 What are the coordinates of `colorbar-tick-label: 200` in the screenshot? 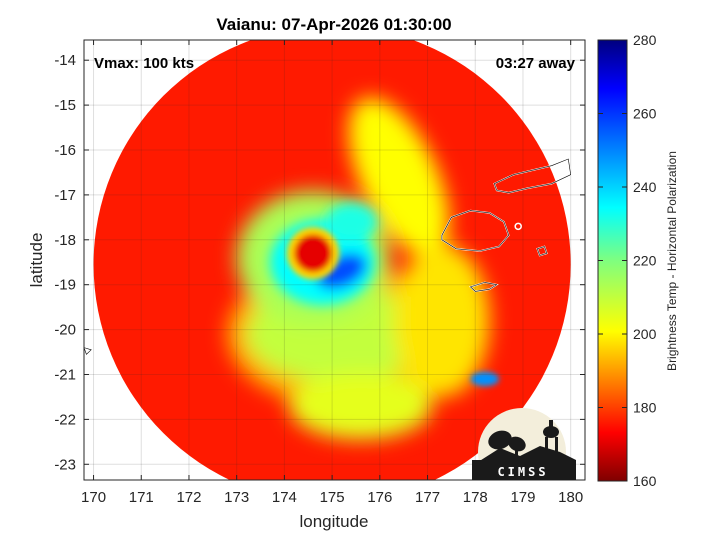 It's located at (645, 334).